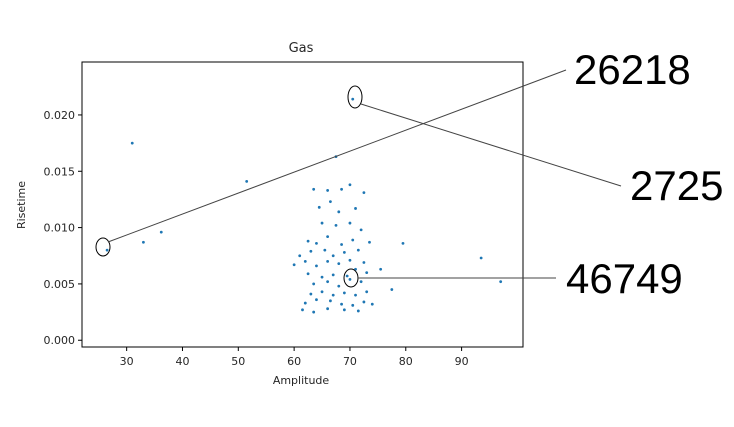 The width and height of the screenshot is (734, 427). What do you see at coordinates (21, 205) in the screenshot?
I see `y-axis-label: Risetime` at bounding box center [21, 205].